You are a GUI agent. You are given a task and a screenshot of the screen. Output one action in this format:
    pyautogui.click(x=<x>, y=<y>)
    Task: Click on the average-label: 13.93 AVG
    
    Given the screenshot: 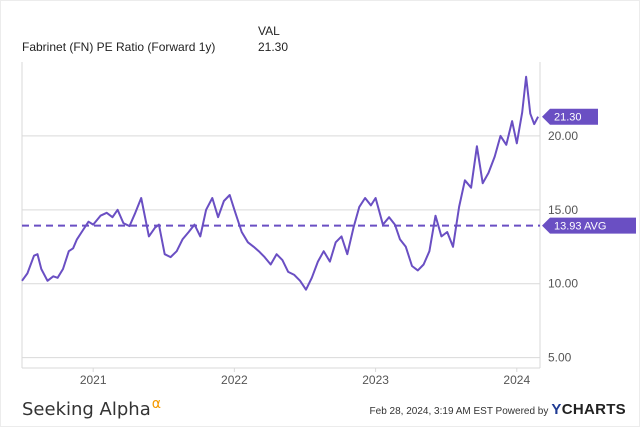 What is the action you would take?
    pyautogui.click(x=580, y=227)
    